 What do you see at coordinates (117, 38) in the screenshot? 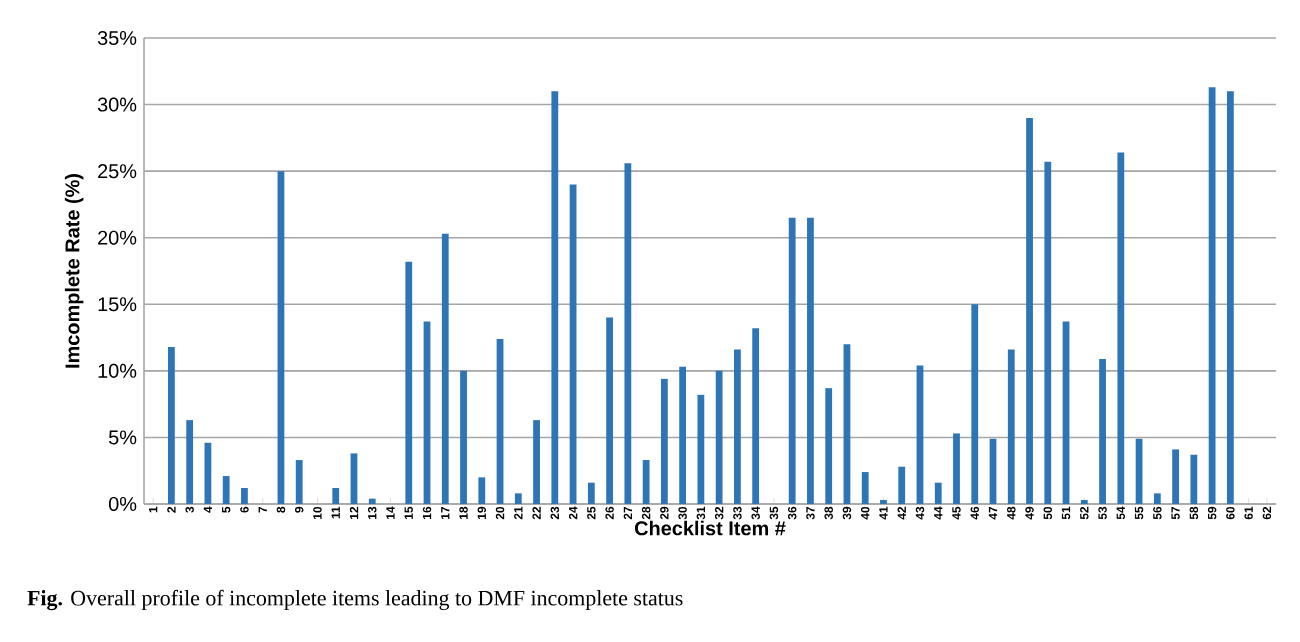
I see `y-tick-label: 35%` at bounding box center [117, 38].